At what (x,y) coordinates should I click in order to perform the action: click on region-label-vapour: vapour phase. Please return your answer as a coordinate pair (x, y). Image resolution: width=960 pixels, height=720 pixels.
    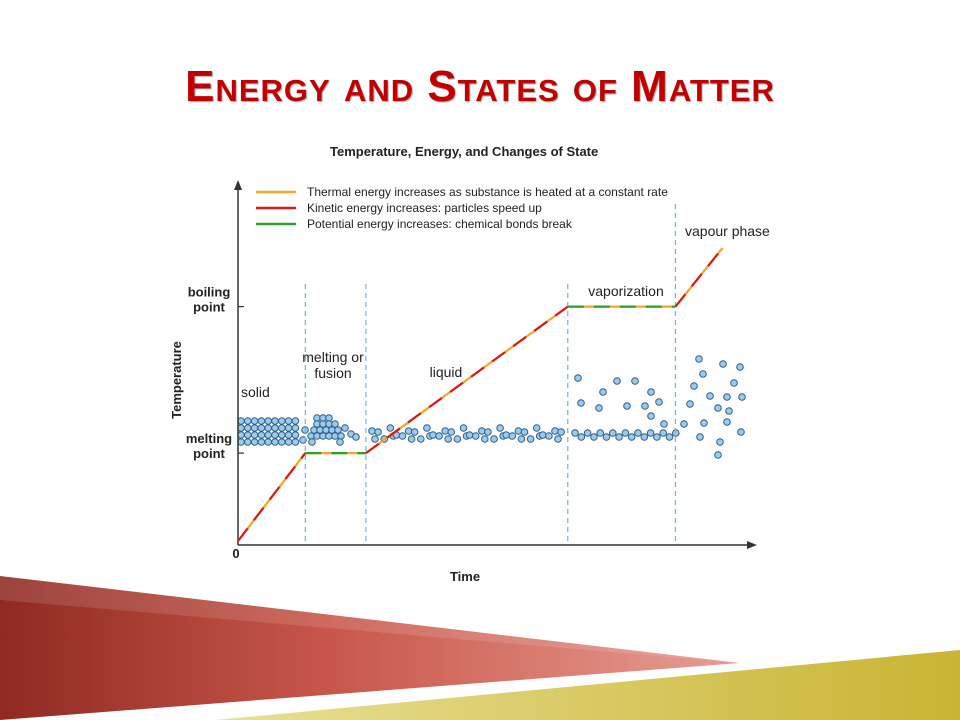
    Looking at the image, I should click on (727, 231).